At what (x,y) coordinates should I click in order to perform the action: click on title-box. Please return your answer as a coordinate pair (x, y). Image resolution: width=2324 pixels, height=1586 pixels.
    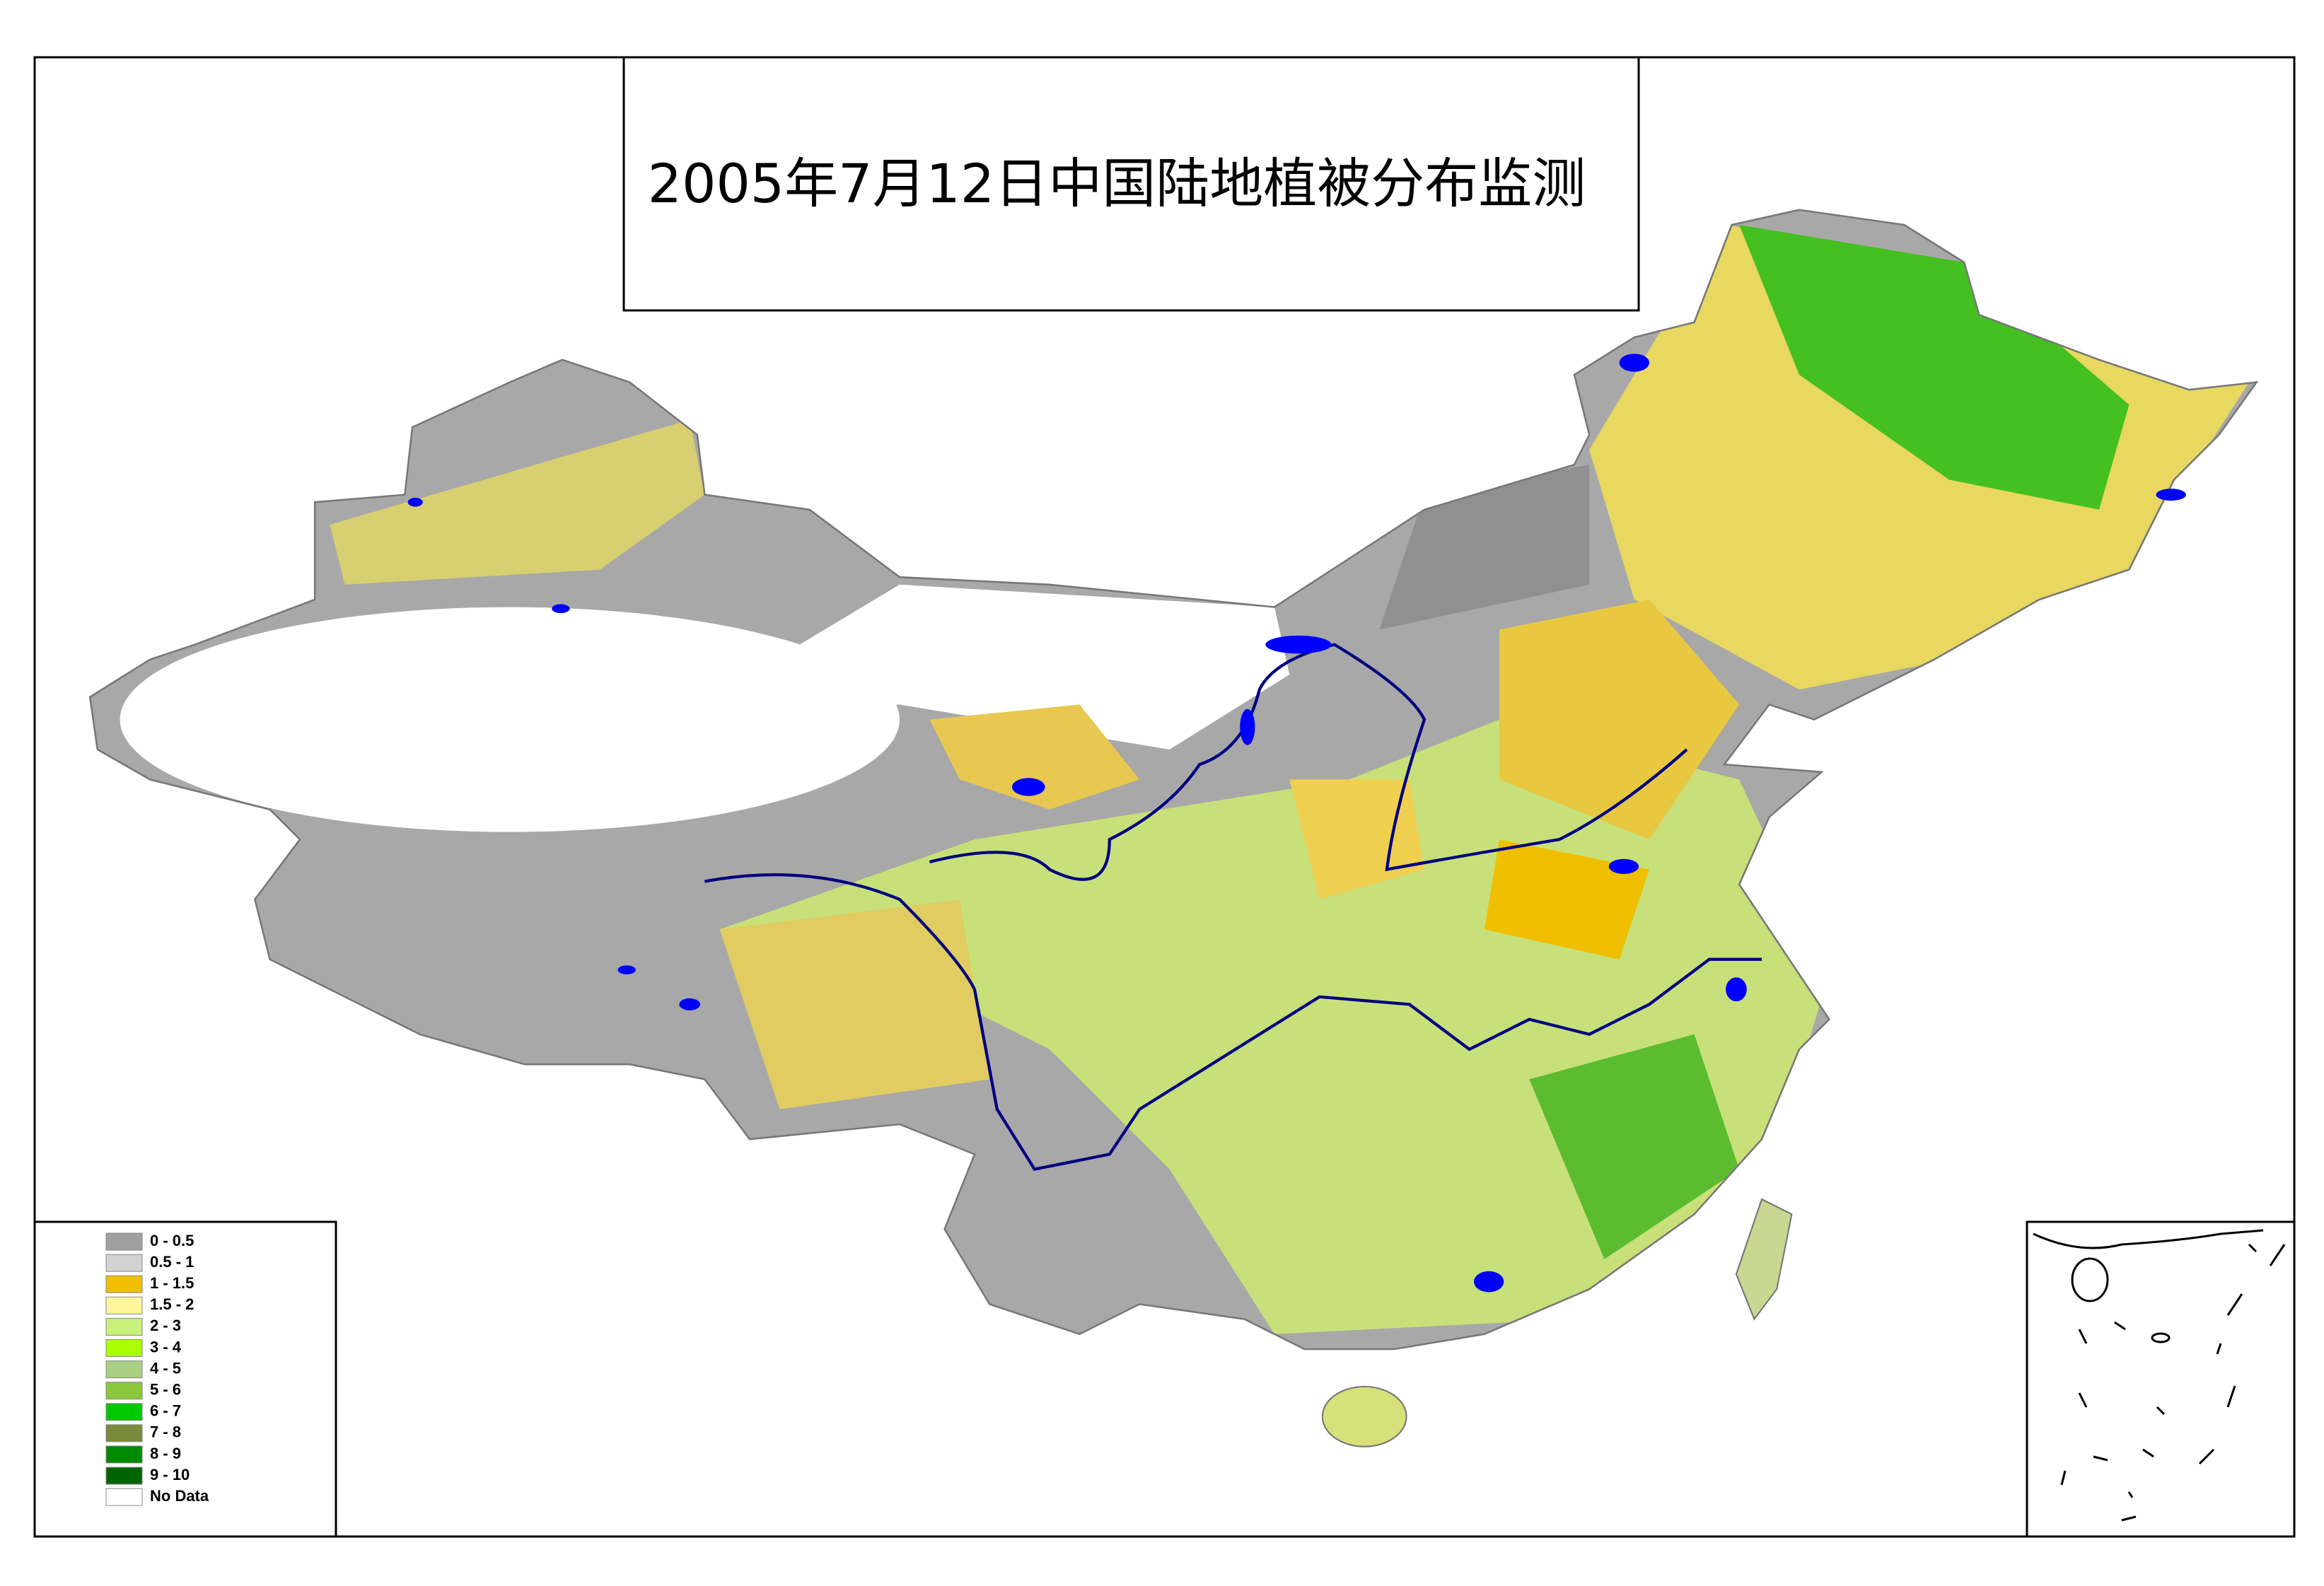
    Looking at the image, I should click on (1131, 184).